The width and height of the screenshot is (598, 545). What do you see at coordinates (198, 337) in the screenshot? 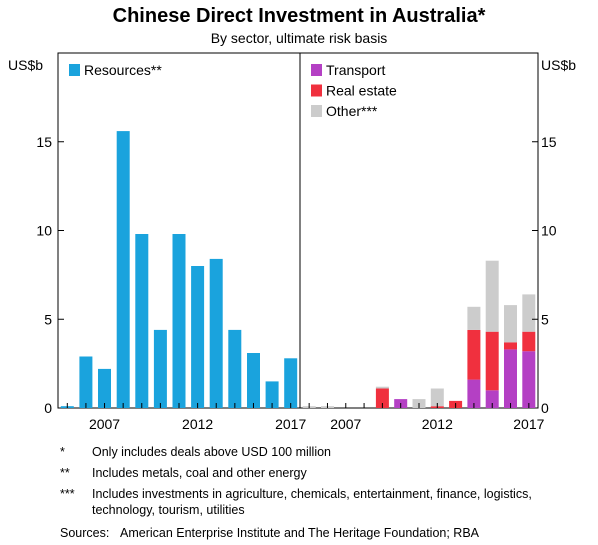
I see `bar-left-resources-2012` at bounding box center [198, 337].